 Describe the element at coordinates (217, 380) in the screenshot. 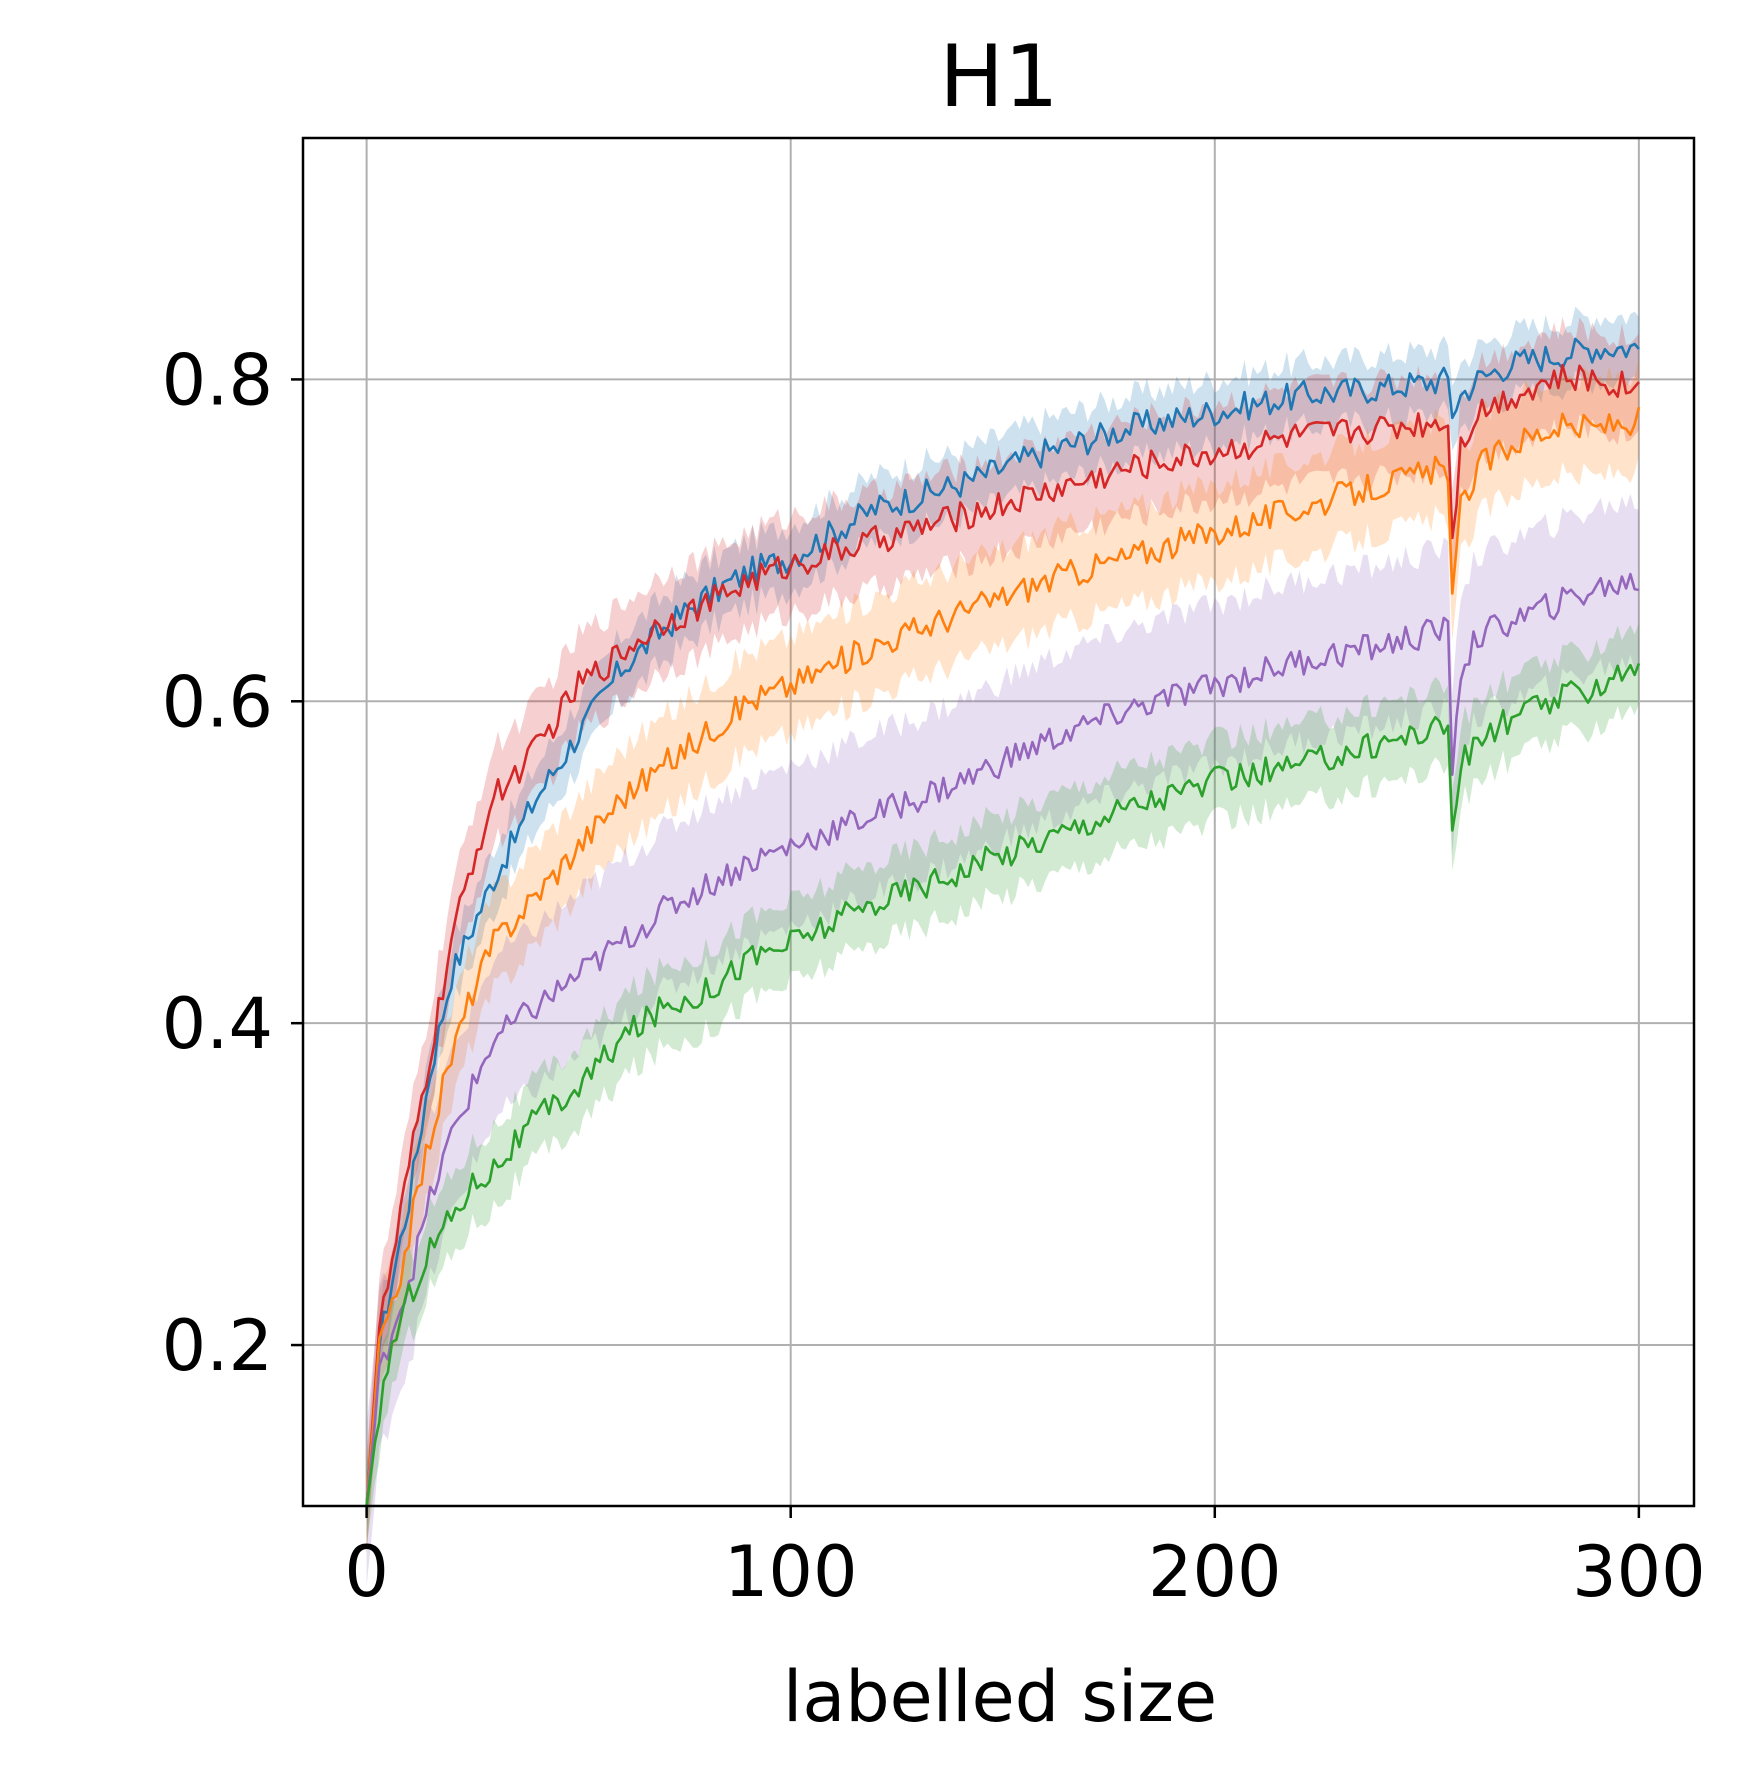

I see `y-tick-label: 0.8` at that location.